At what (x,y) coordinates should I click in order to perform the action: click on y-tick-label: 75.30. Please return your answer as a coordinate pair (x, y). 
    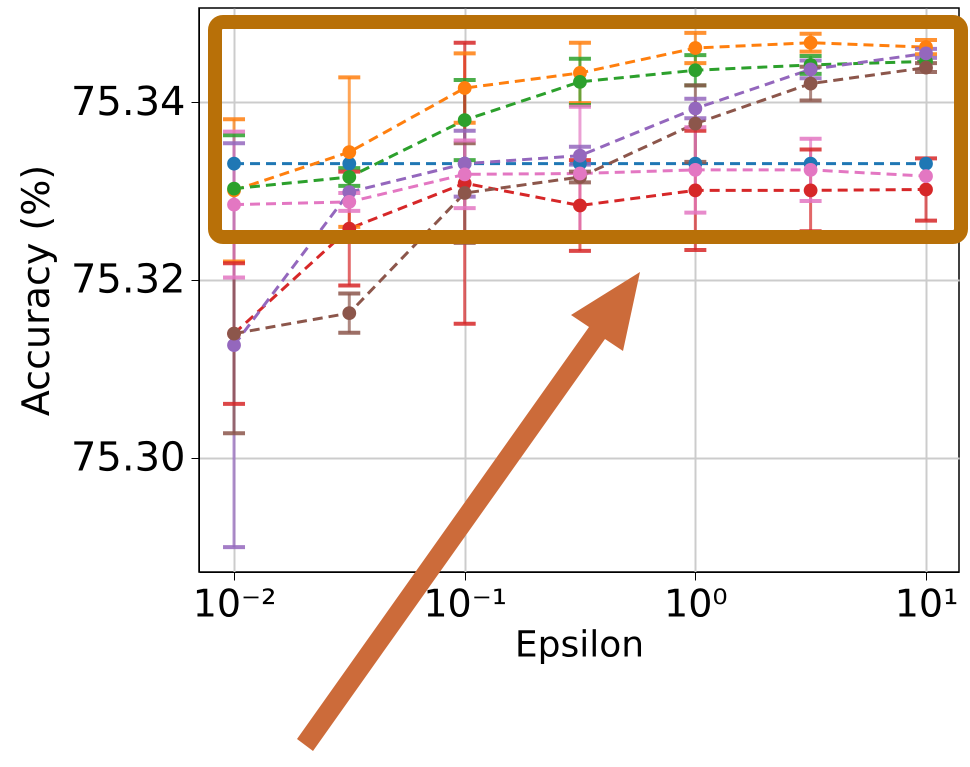
    Looking at the image, I should click on (128, 457).